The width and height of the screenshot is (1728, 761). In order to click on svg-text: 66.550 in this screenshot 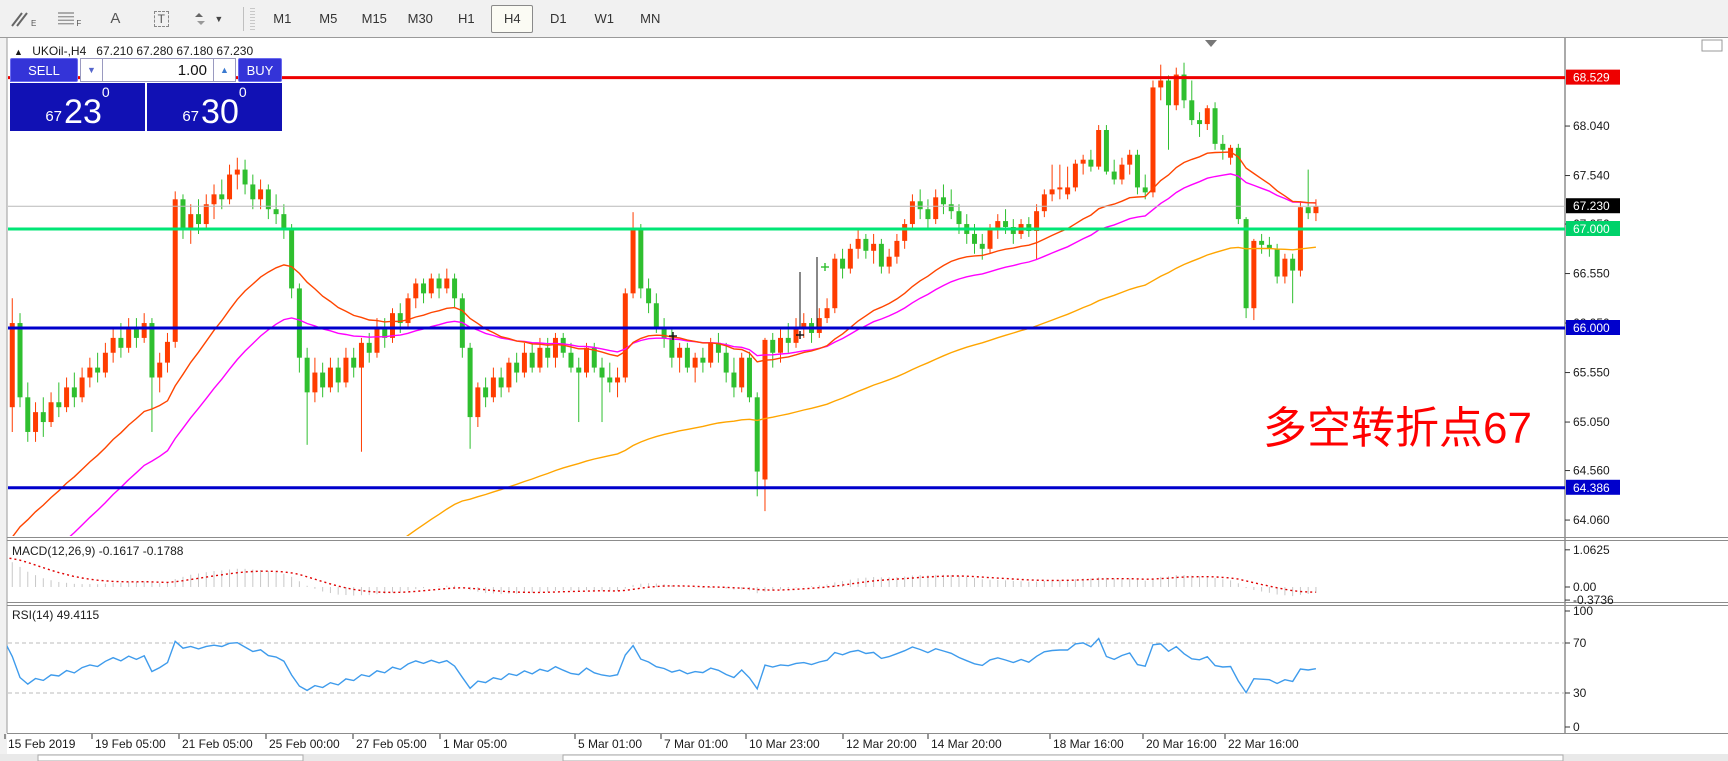, I will do `click(1591, 274)`.